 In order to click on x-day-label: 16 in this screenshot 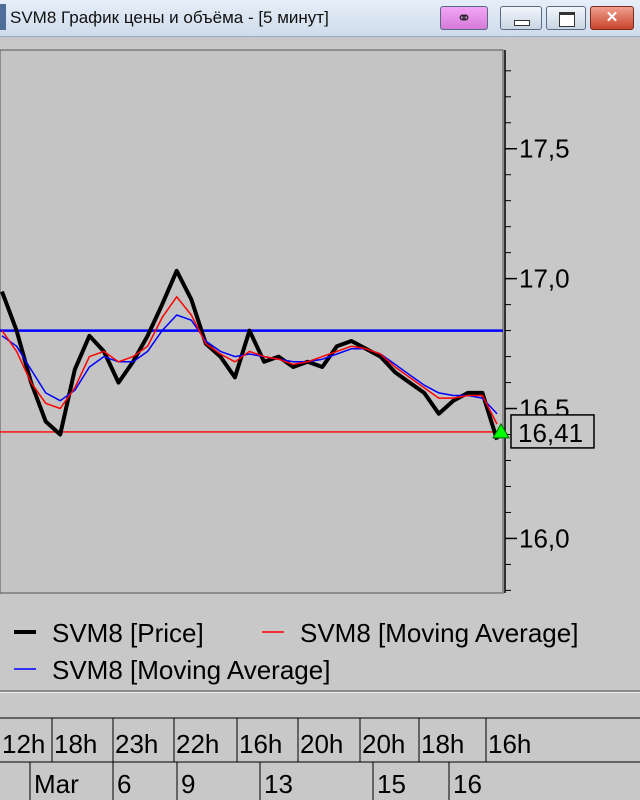, I will do `click(467, 784)`.